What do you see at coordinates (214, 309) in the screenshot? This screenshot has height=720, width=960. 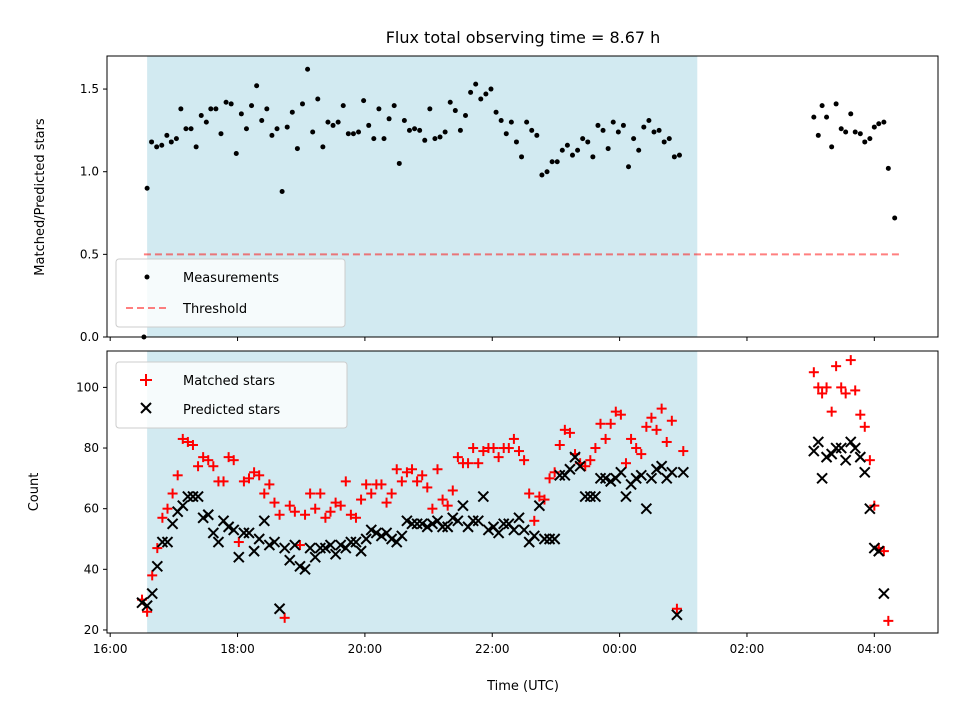 I see `legend-threshold-label: Threshold` at bounding box center [214, 309].